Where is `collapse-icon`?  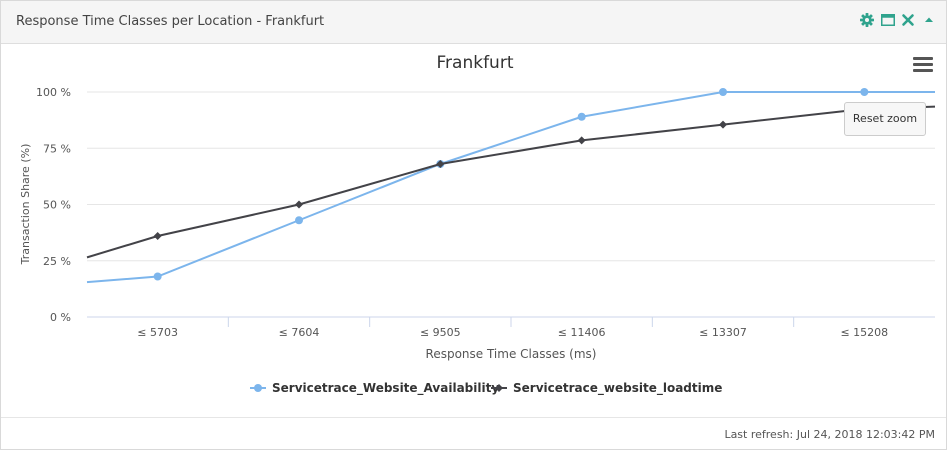
collapse-icon is located at coordinates (929, 20).